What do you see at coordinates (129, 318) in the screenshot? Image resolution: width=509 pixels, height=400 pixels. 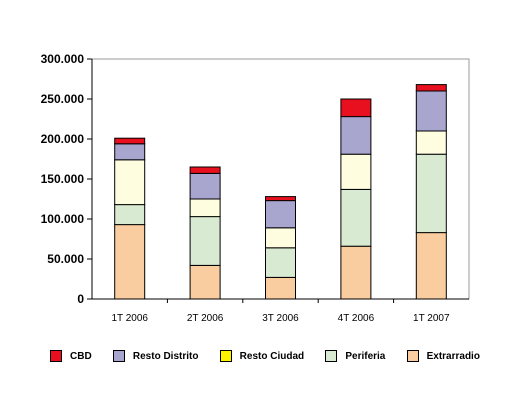 I see `x-tick-label: 1T 2006` at bounding box center [129, 318].